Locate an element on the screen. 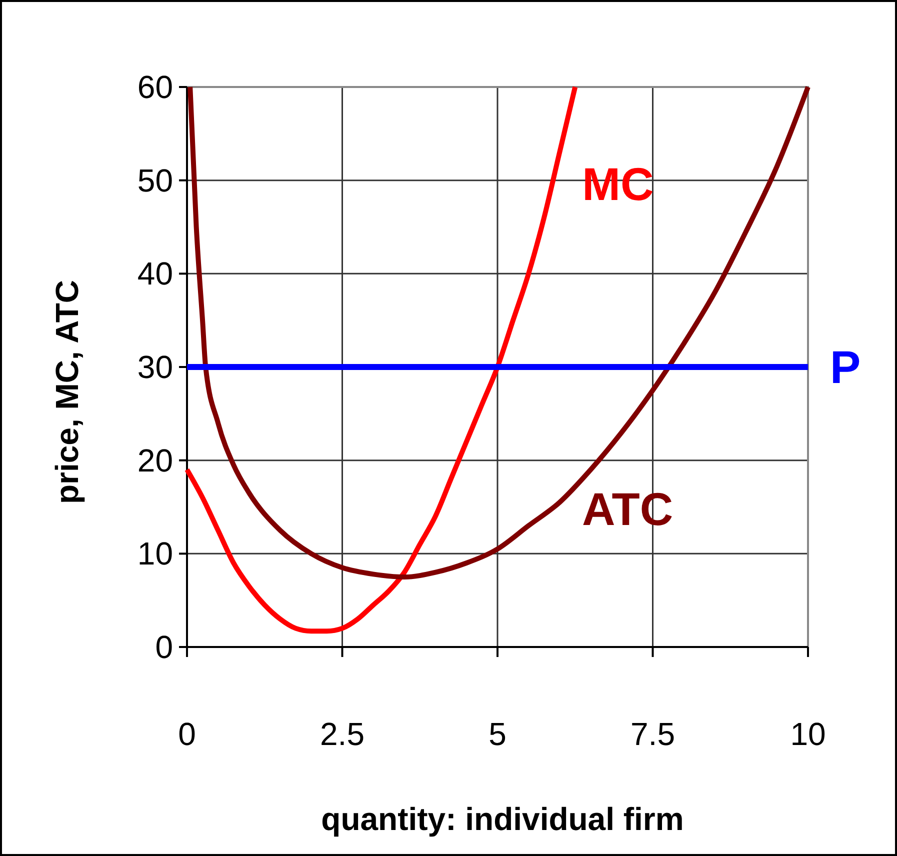 The width and height of the screenshot is (897, 856). x-tick-label: 10 is located at coordinates (808, 734).